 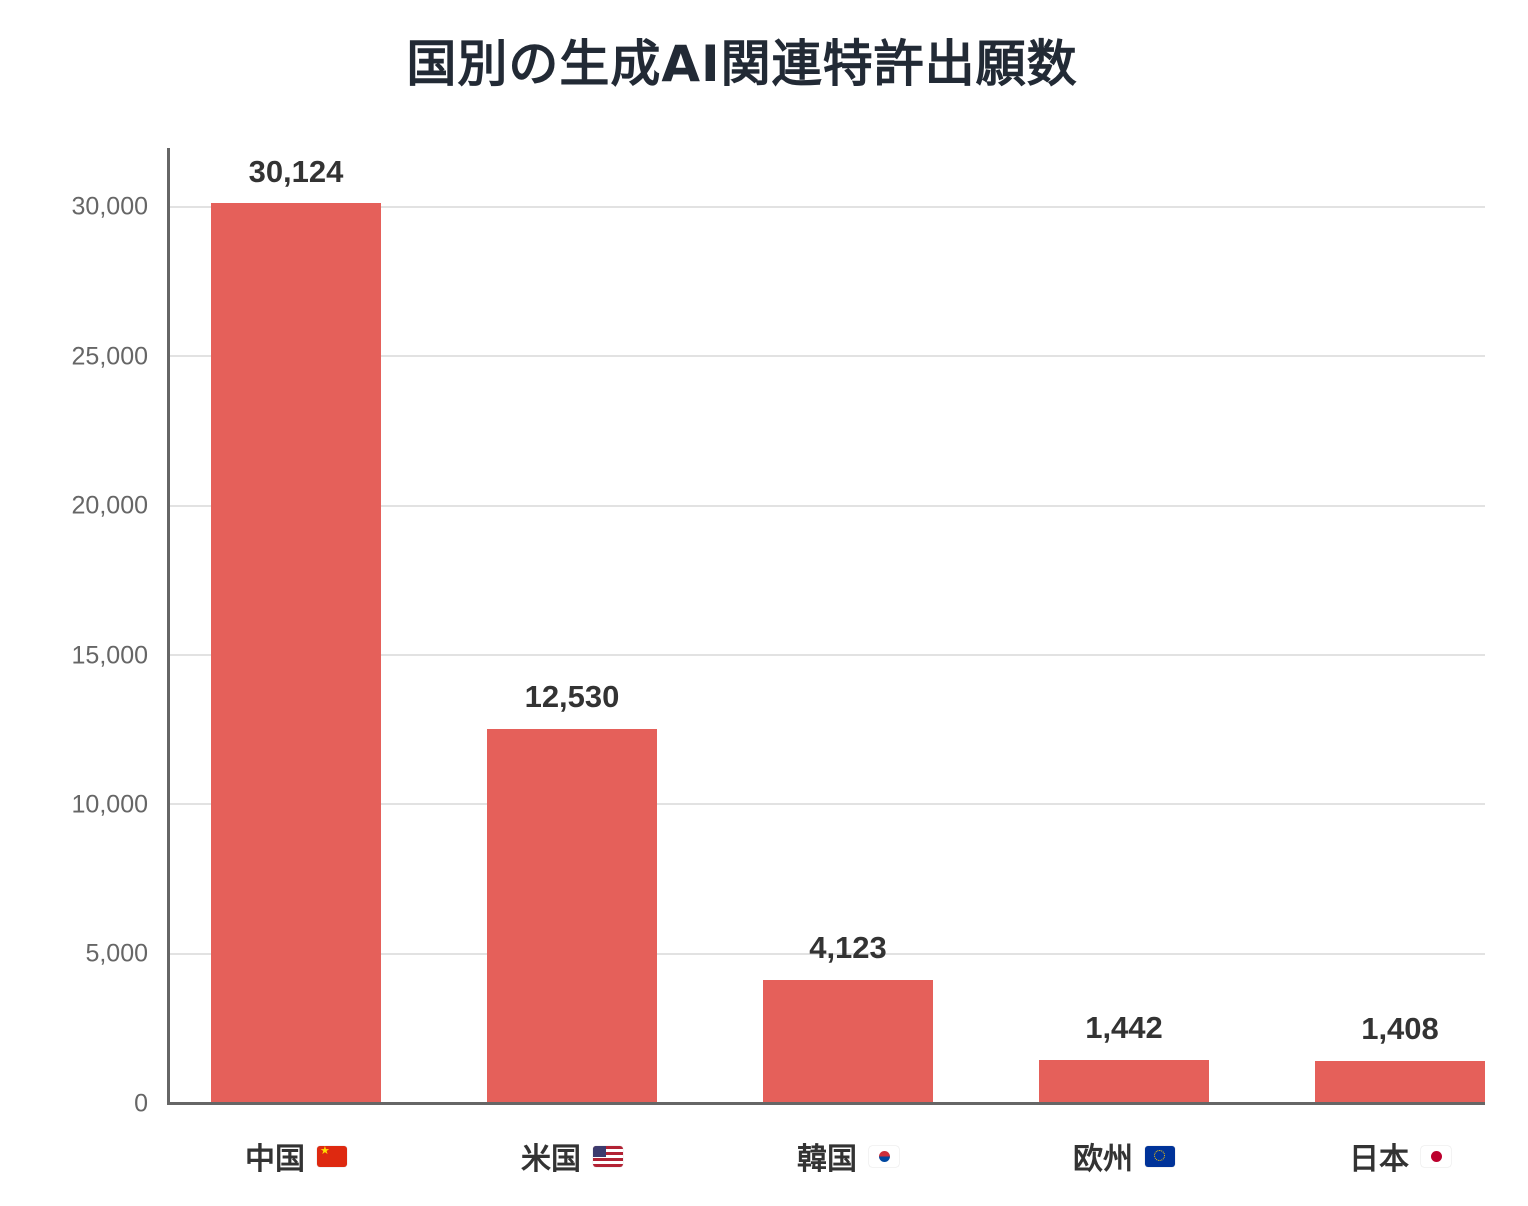 I want to click on x-tick-label: 日本, so click(x=1379, y=1159).